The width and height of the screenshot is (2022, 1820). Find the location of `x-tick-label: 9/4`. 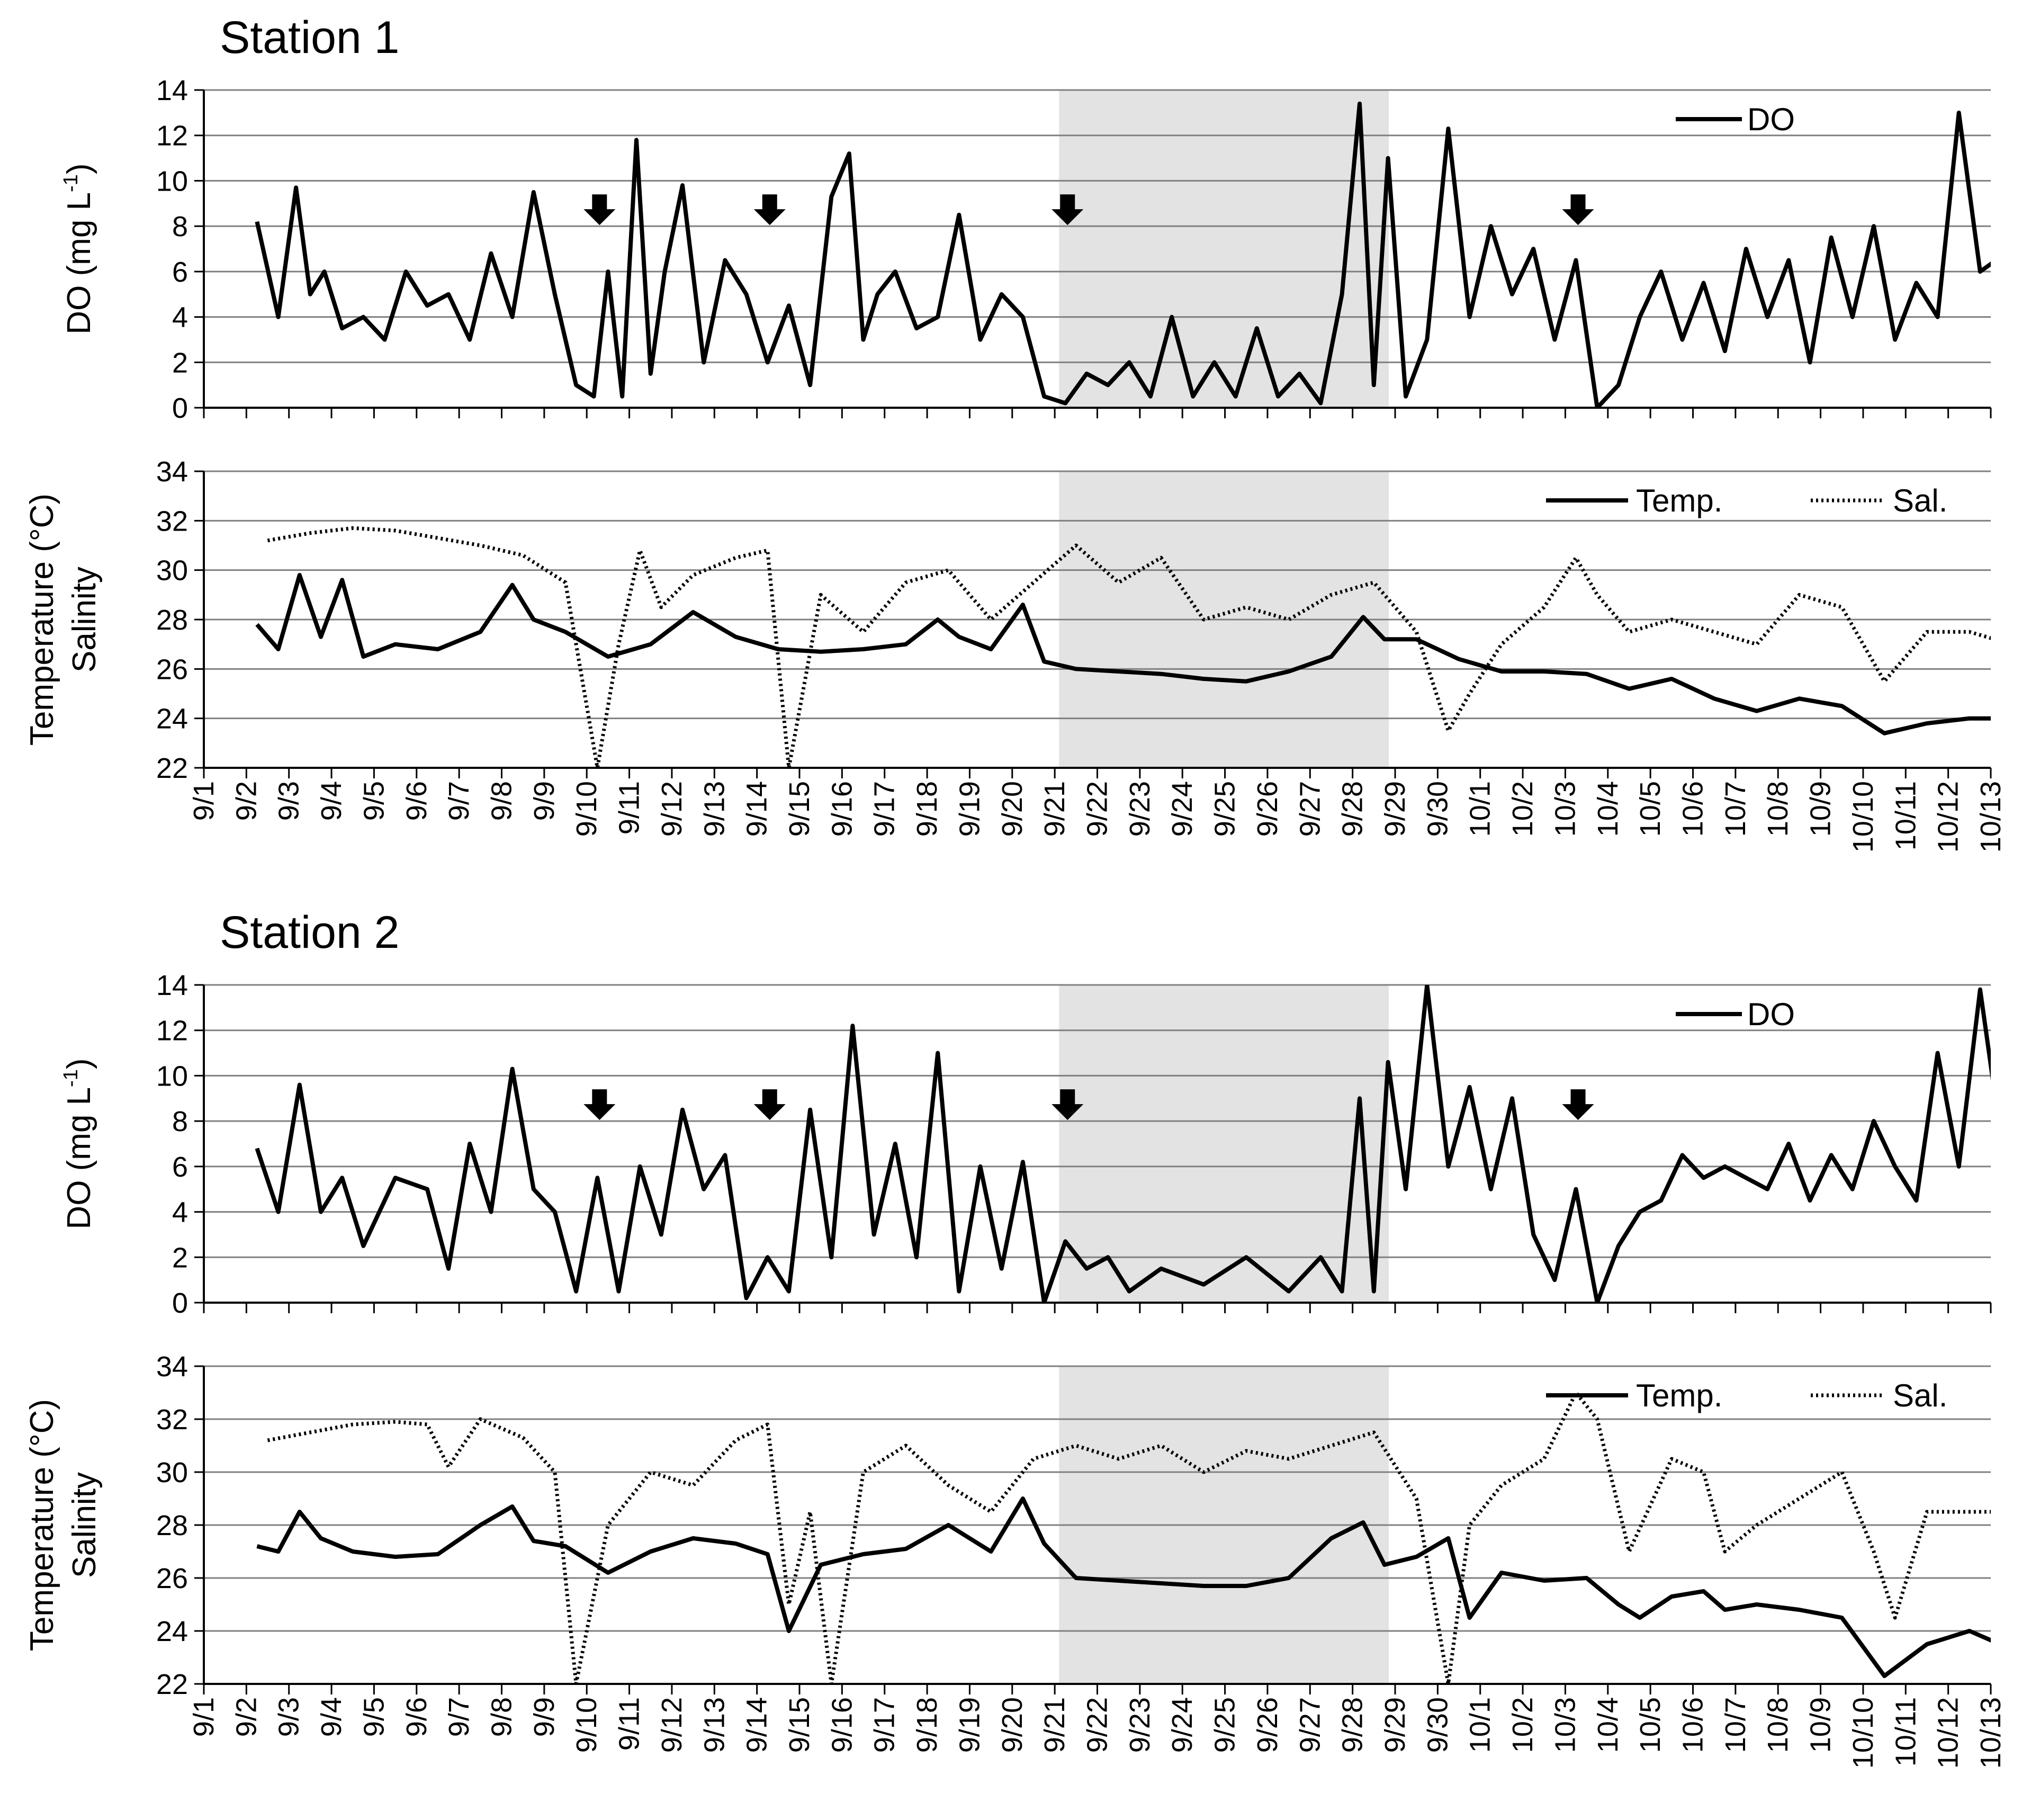

x-tick-label: 9/4 is located at coordinates (331, 801).